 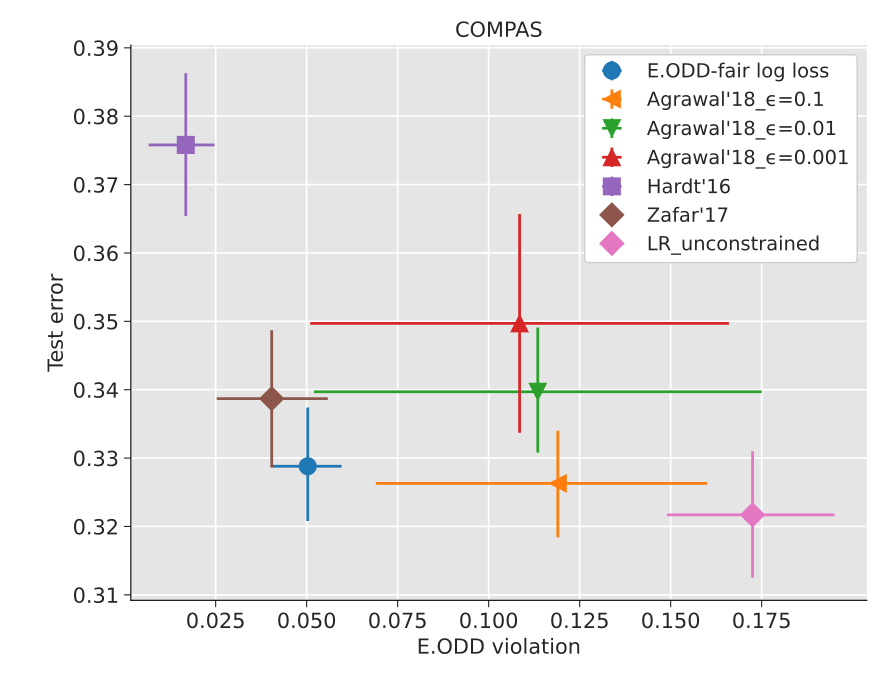 What do you see at coordinates (56, 323) in the screenshot?
I see `y-axis-title: Test error` at bounding box center [56, 323].